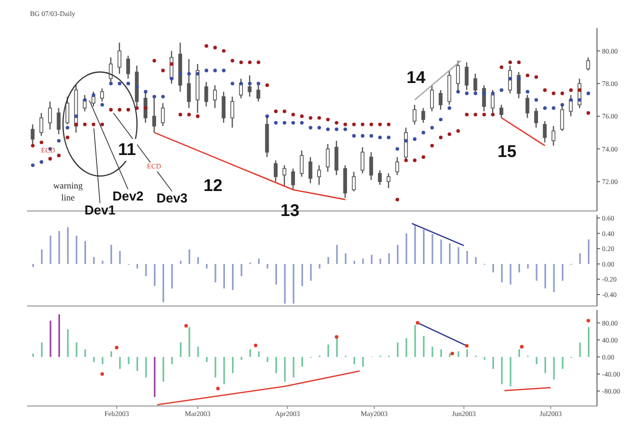  What do you see at coordinates (128, 197) in the screenshot?
I see `annotation: Dev2` at bounding box center [128, 197].